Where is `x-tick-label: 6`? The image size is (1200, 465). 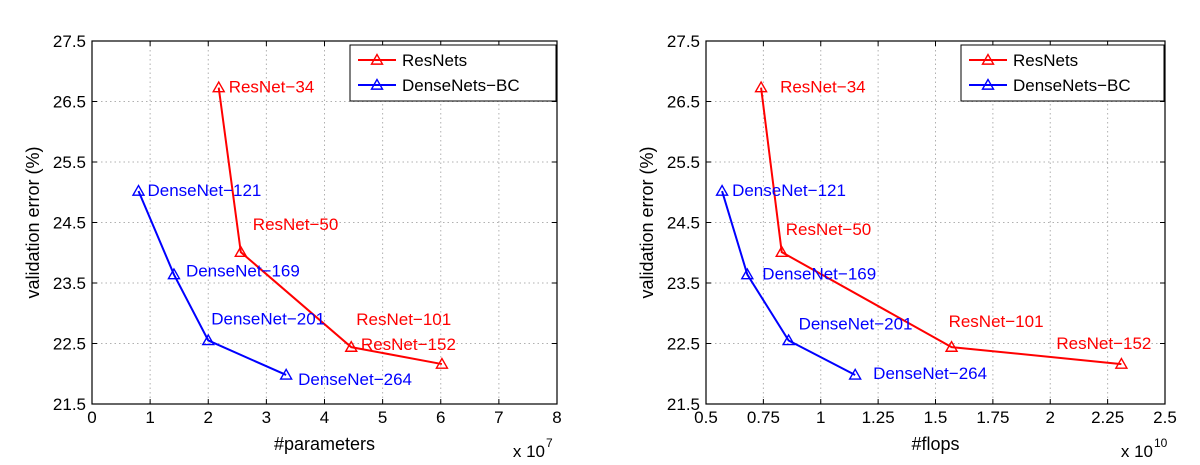 x-tick-label: 6 is located at coordinates (440, 417).